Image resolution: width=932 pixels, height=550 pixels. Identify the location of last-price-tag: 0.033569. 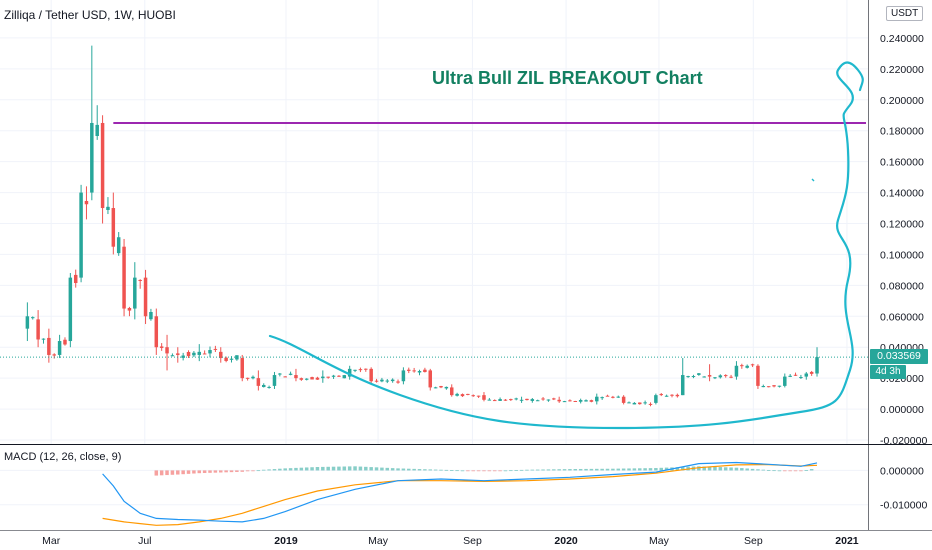
(899, 356).